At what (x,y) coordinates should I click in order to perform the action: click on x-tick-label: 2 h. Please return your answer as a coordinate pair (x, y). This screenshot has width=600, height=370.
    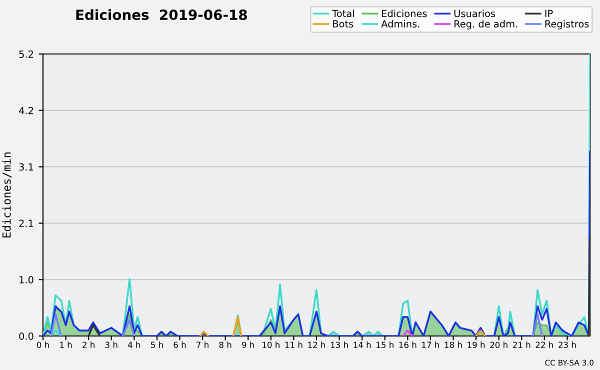
    Looking at the image, I should click on (88, 345).